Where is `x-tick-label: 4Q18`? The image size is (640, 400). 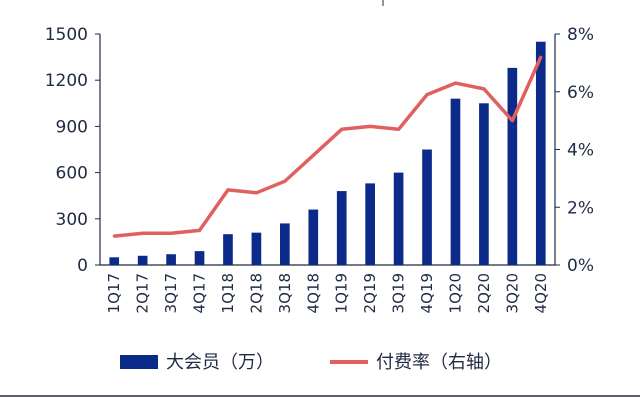 x-tick-label: 4Q18 is located at coordinates (313, 293).